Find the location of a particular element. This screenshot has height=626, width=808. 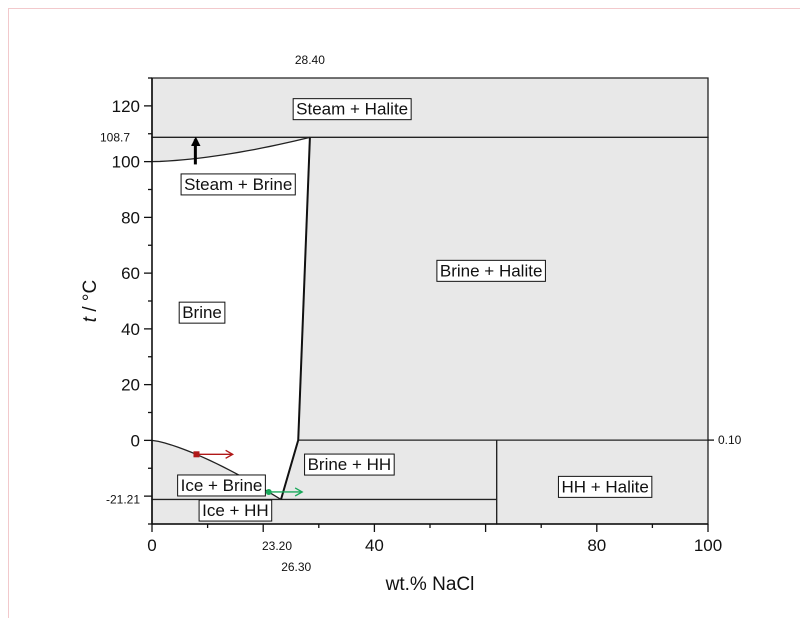

region-label-ice-brine-box is located at coordinates (221, 485).